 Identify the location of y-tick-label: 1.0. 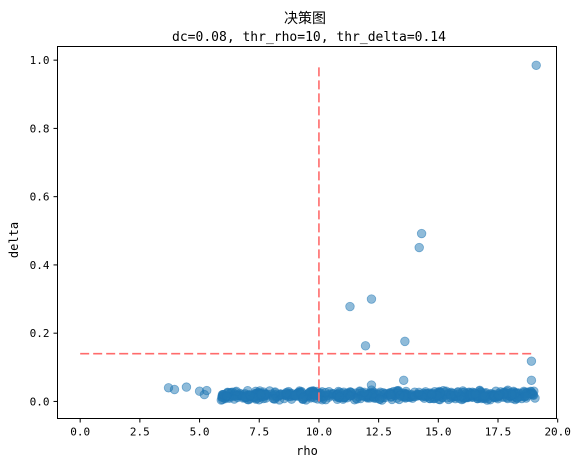
(40, 60).